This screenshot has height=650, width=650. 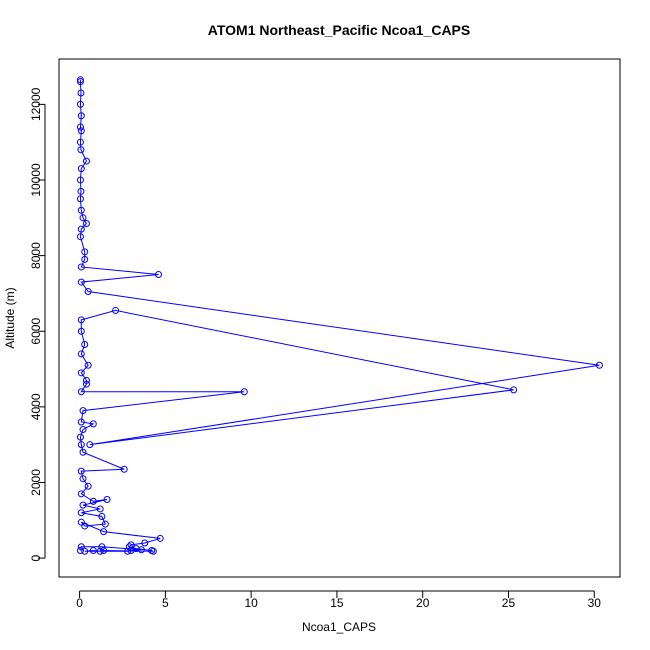 What do you see at coordinates (36, 482) in the screenshot?
I see `y-tick-label: 2000` at bounding box center [36, 482].